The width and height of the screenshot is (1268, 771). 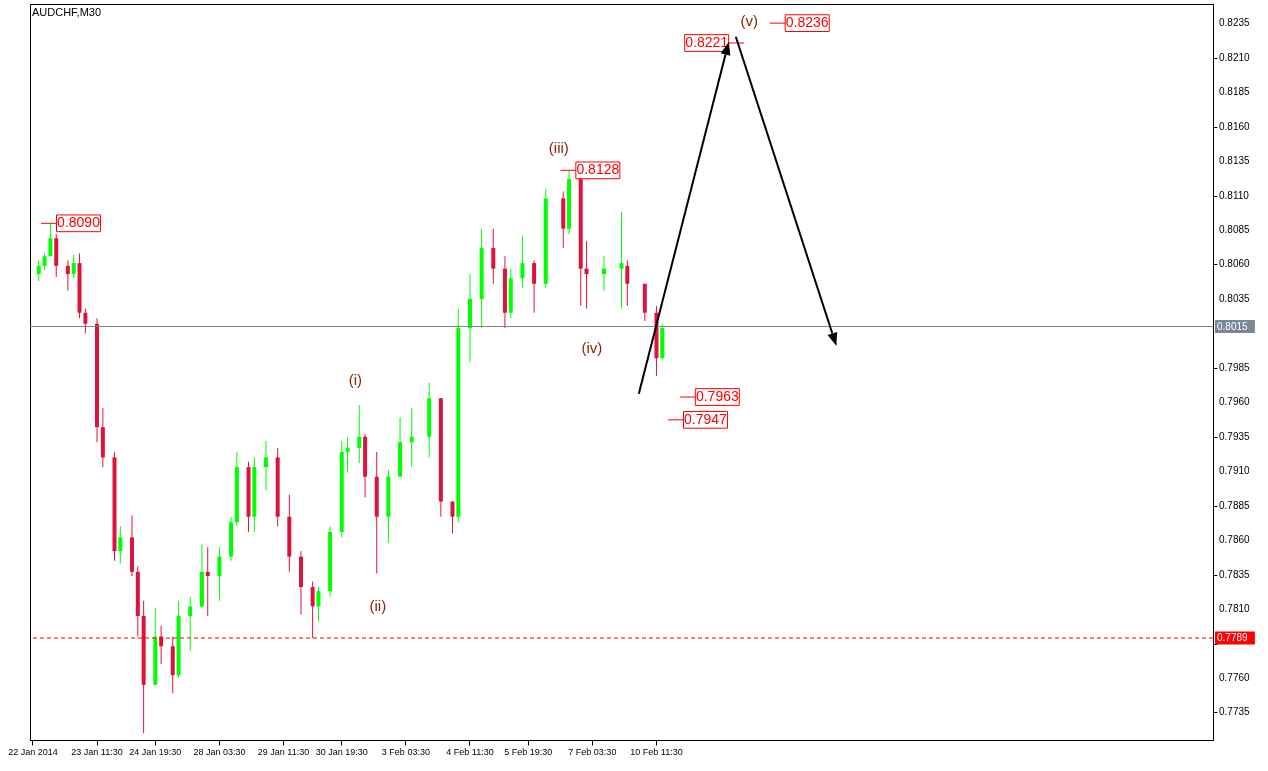 What do you see at coordinates (355, 380) in the screenshot?
I see `annotation: (i)` at bounding box center [355, 380].